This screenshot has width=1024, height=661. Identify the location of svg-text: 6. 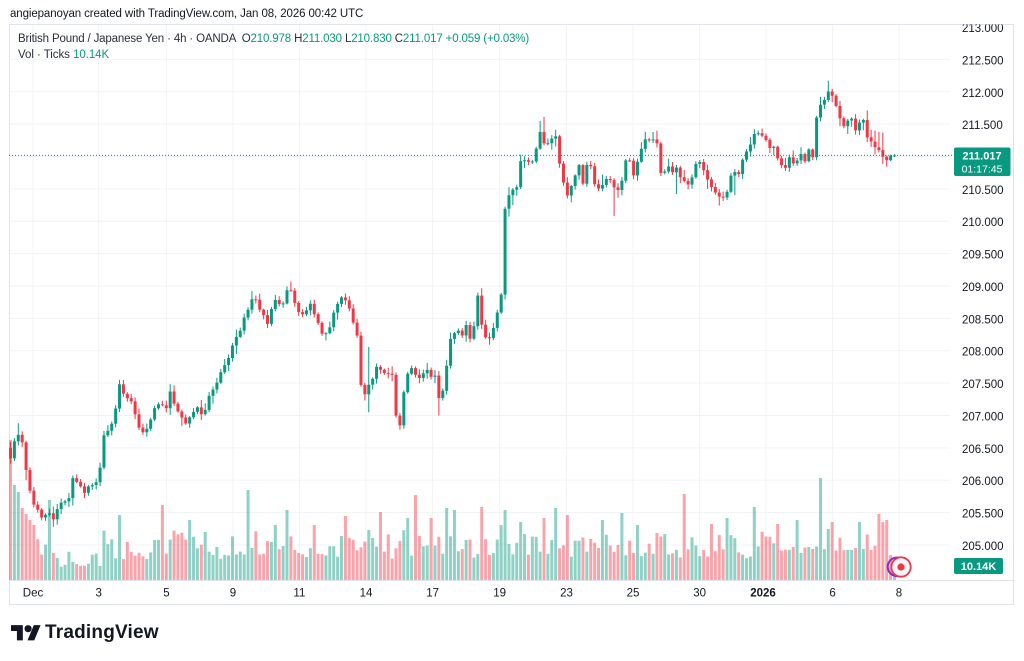
(832, 594).